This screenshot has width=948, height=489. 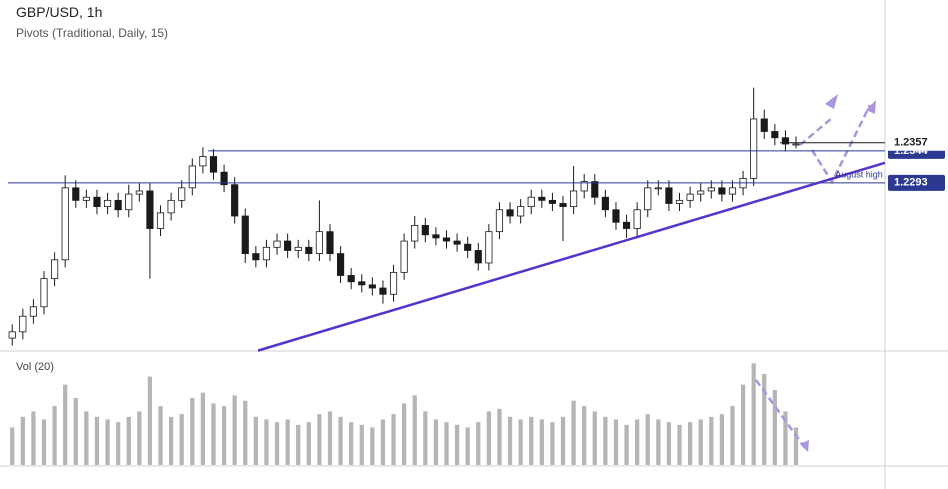 I want to click on chart-subtitle: Pivots (Traditional, Daily, 15), so click(x=92, y=33).